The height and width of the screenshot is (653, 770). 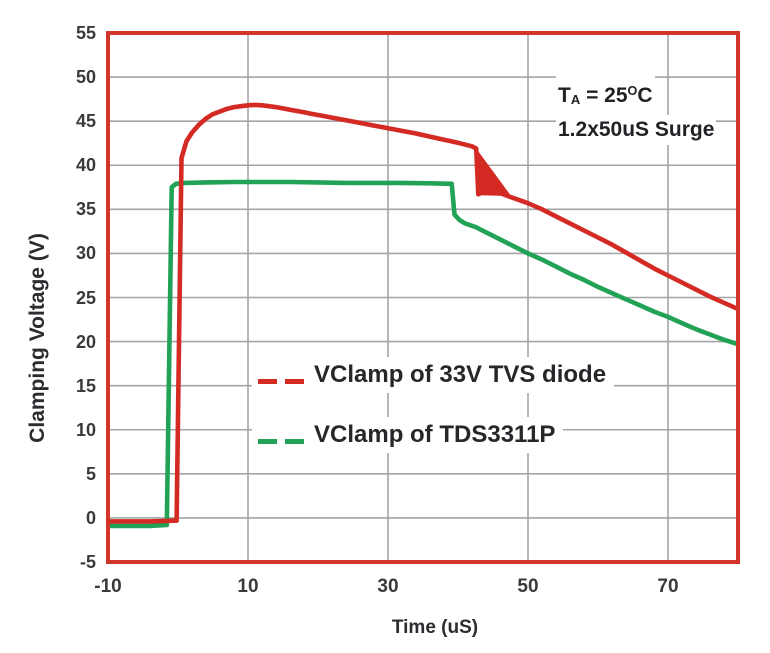 I want to click on y-tick-label: 50, so click(x=85, y=77).